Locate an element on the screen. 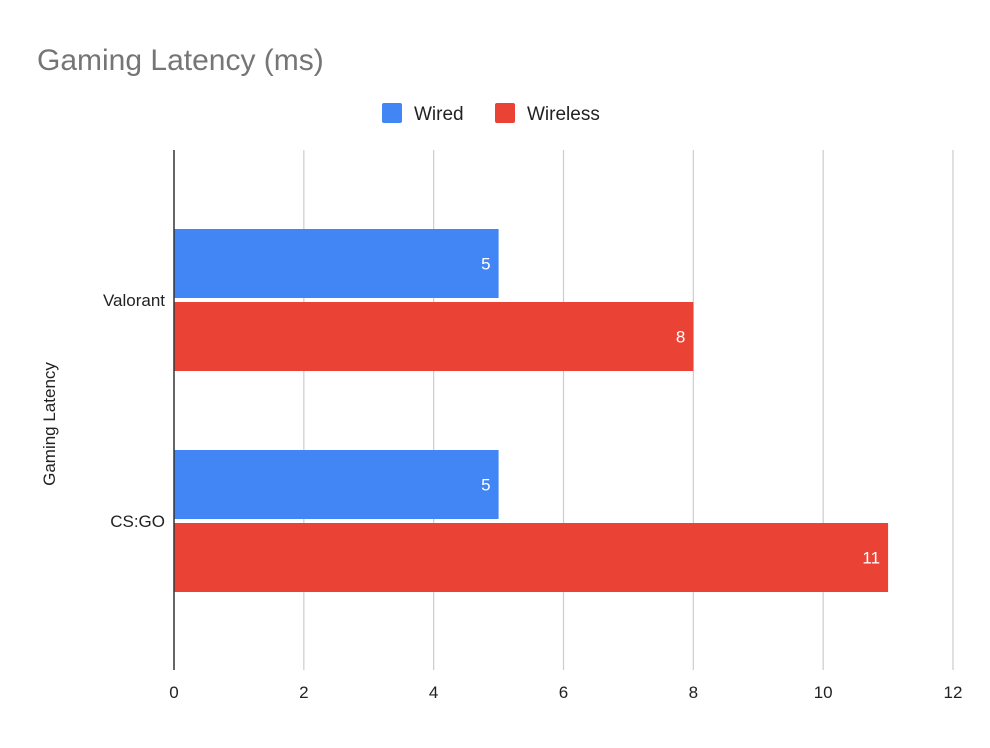 The image size is (990, 748). legend-swatch-wired is located at coordinates (392, 113).